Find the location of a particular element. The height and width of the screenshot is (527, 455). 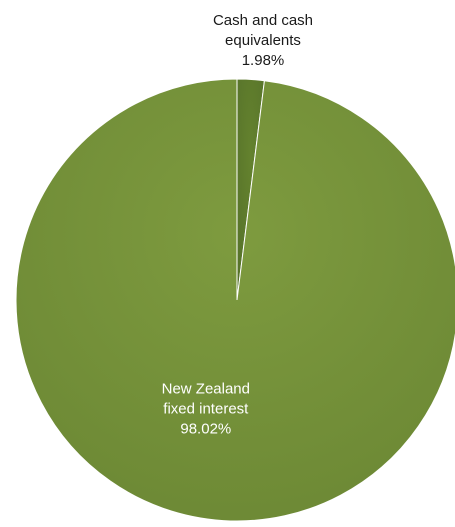

slice-category-label: equivalents is located at coordinates (263, 40).